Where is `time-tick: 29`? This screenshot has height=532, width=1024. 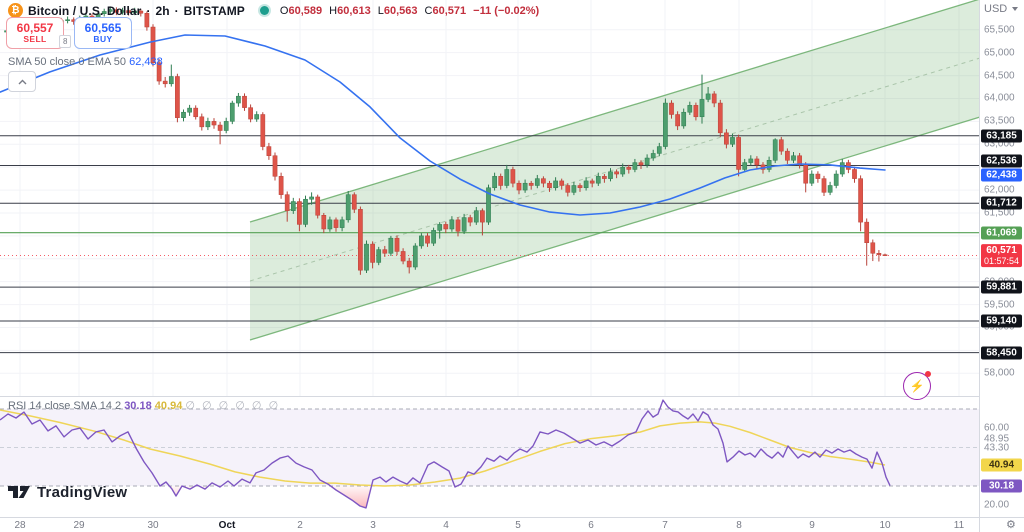
time-tick: 29 is located at coordinates (79, 525).